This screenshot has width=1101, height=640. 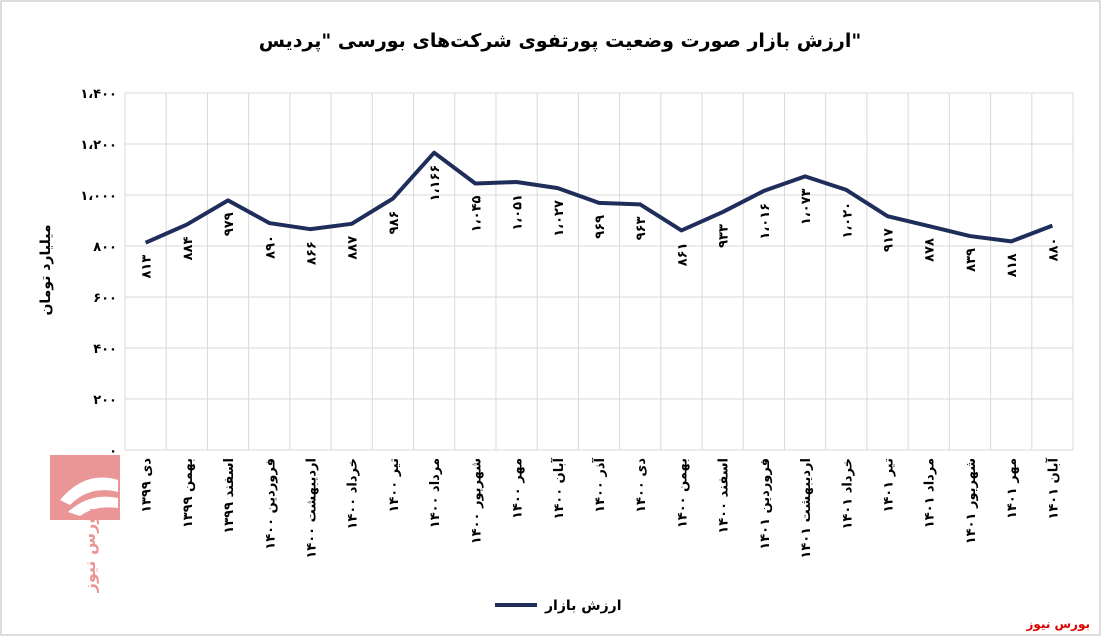 I want to click on x-tick-label: شهریور ۱۴۰۰, so click(x=476, y=501).